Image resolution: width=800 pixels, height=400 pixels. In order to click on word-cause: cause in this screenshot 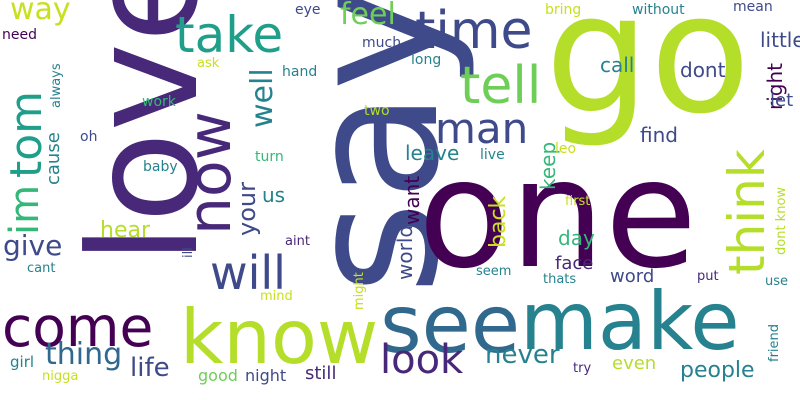, I will do `click(53, 158)`.